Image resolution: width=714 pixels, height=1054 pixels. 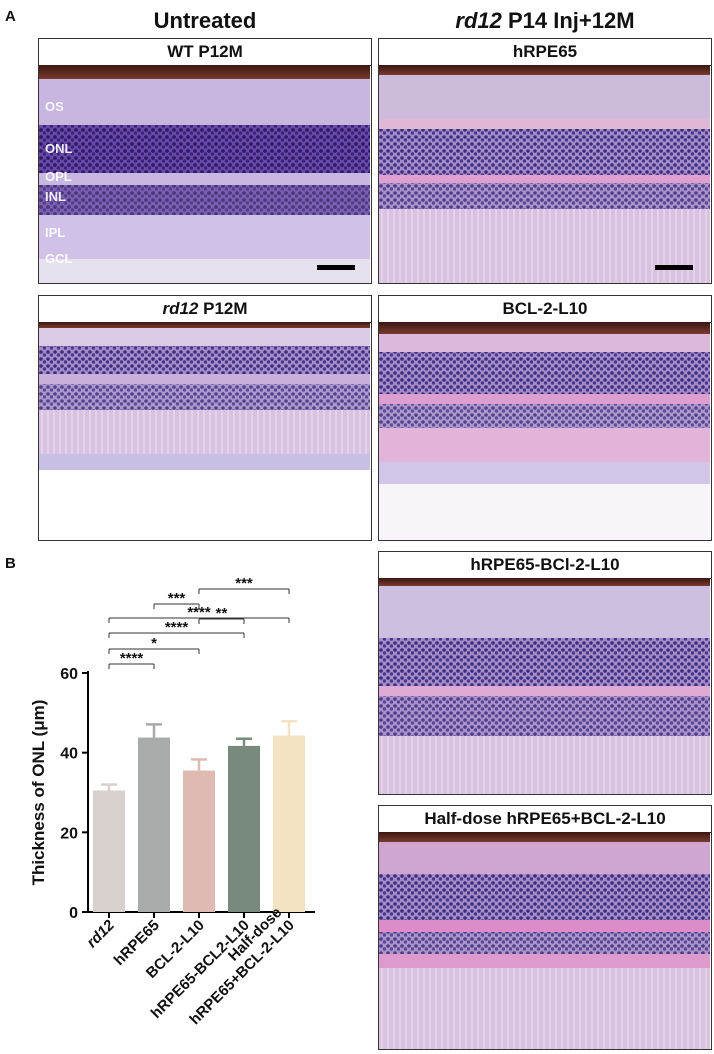 I want to click on histology-panel-wt: WT P12M OS ONL OPL INL IPL GCL, so click(x=205, y=161).